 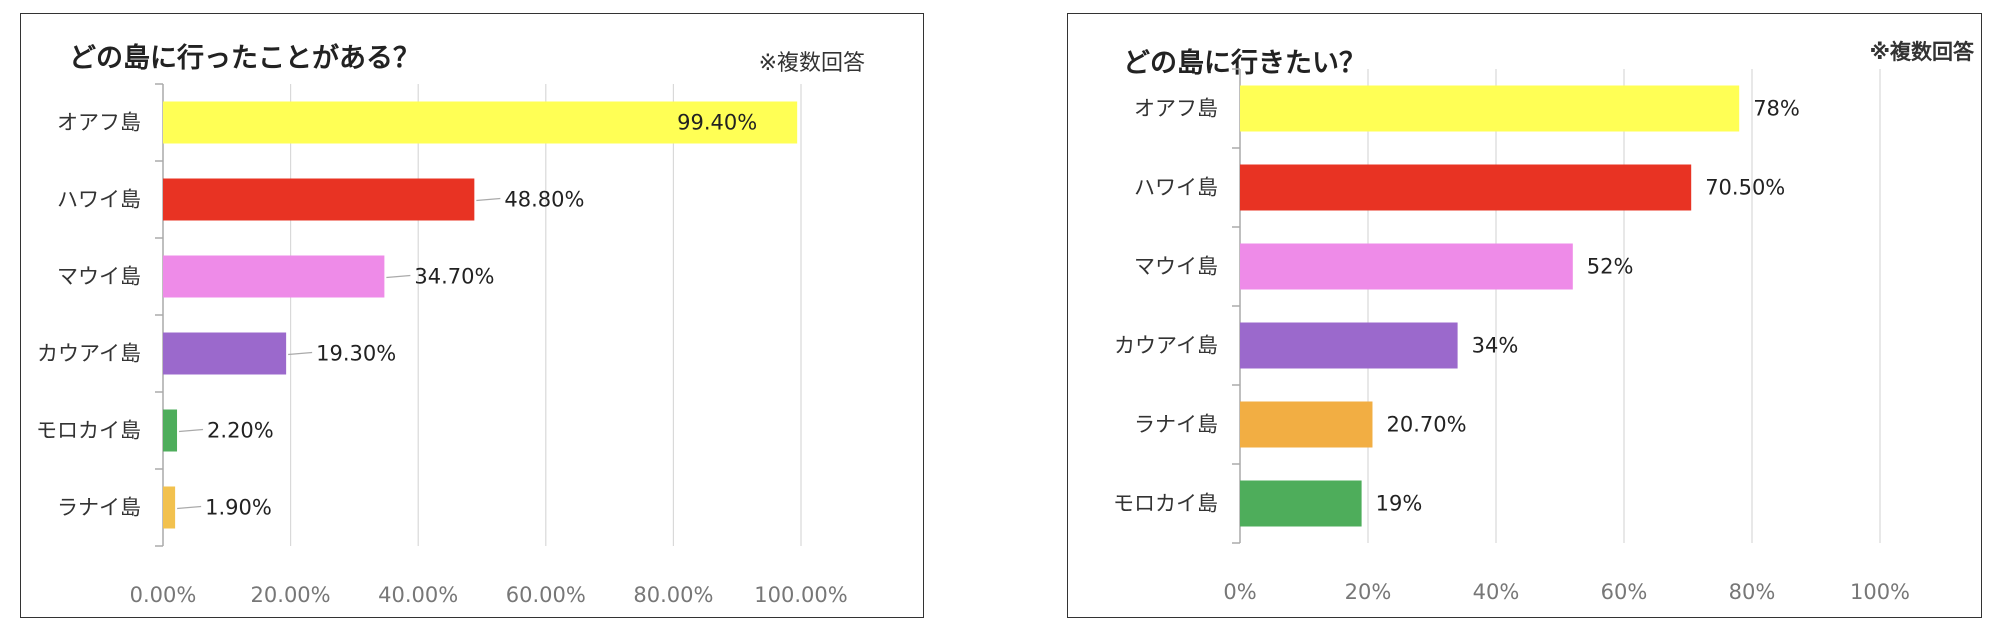 What do you see at coordinates (1745, 188) in the screenshot?
I see `data-label: 70.50%` at bounding box center [1745, 188].